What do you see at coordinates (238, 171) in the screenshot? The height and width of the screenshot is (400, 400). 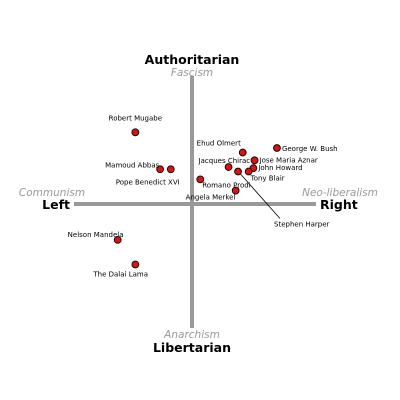 I see `data-point-stephen-harper` at bounding box center [238, 171].